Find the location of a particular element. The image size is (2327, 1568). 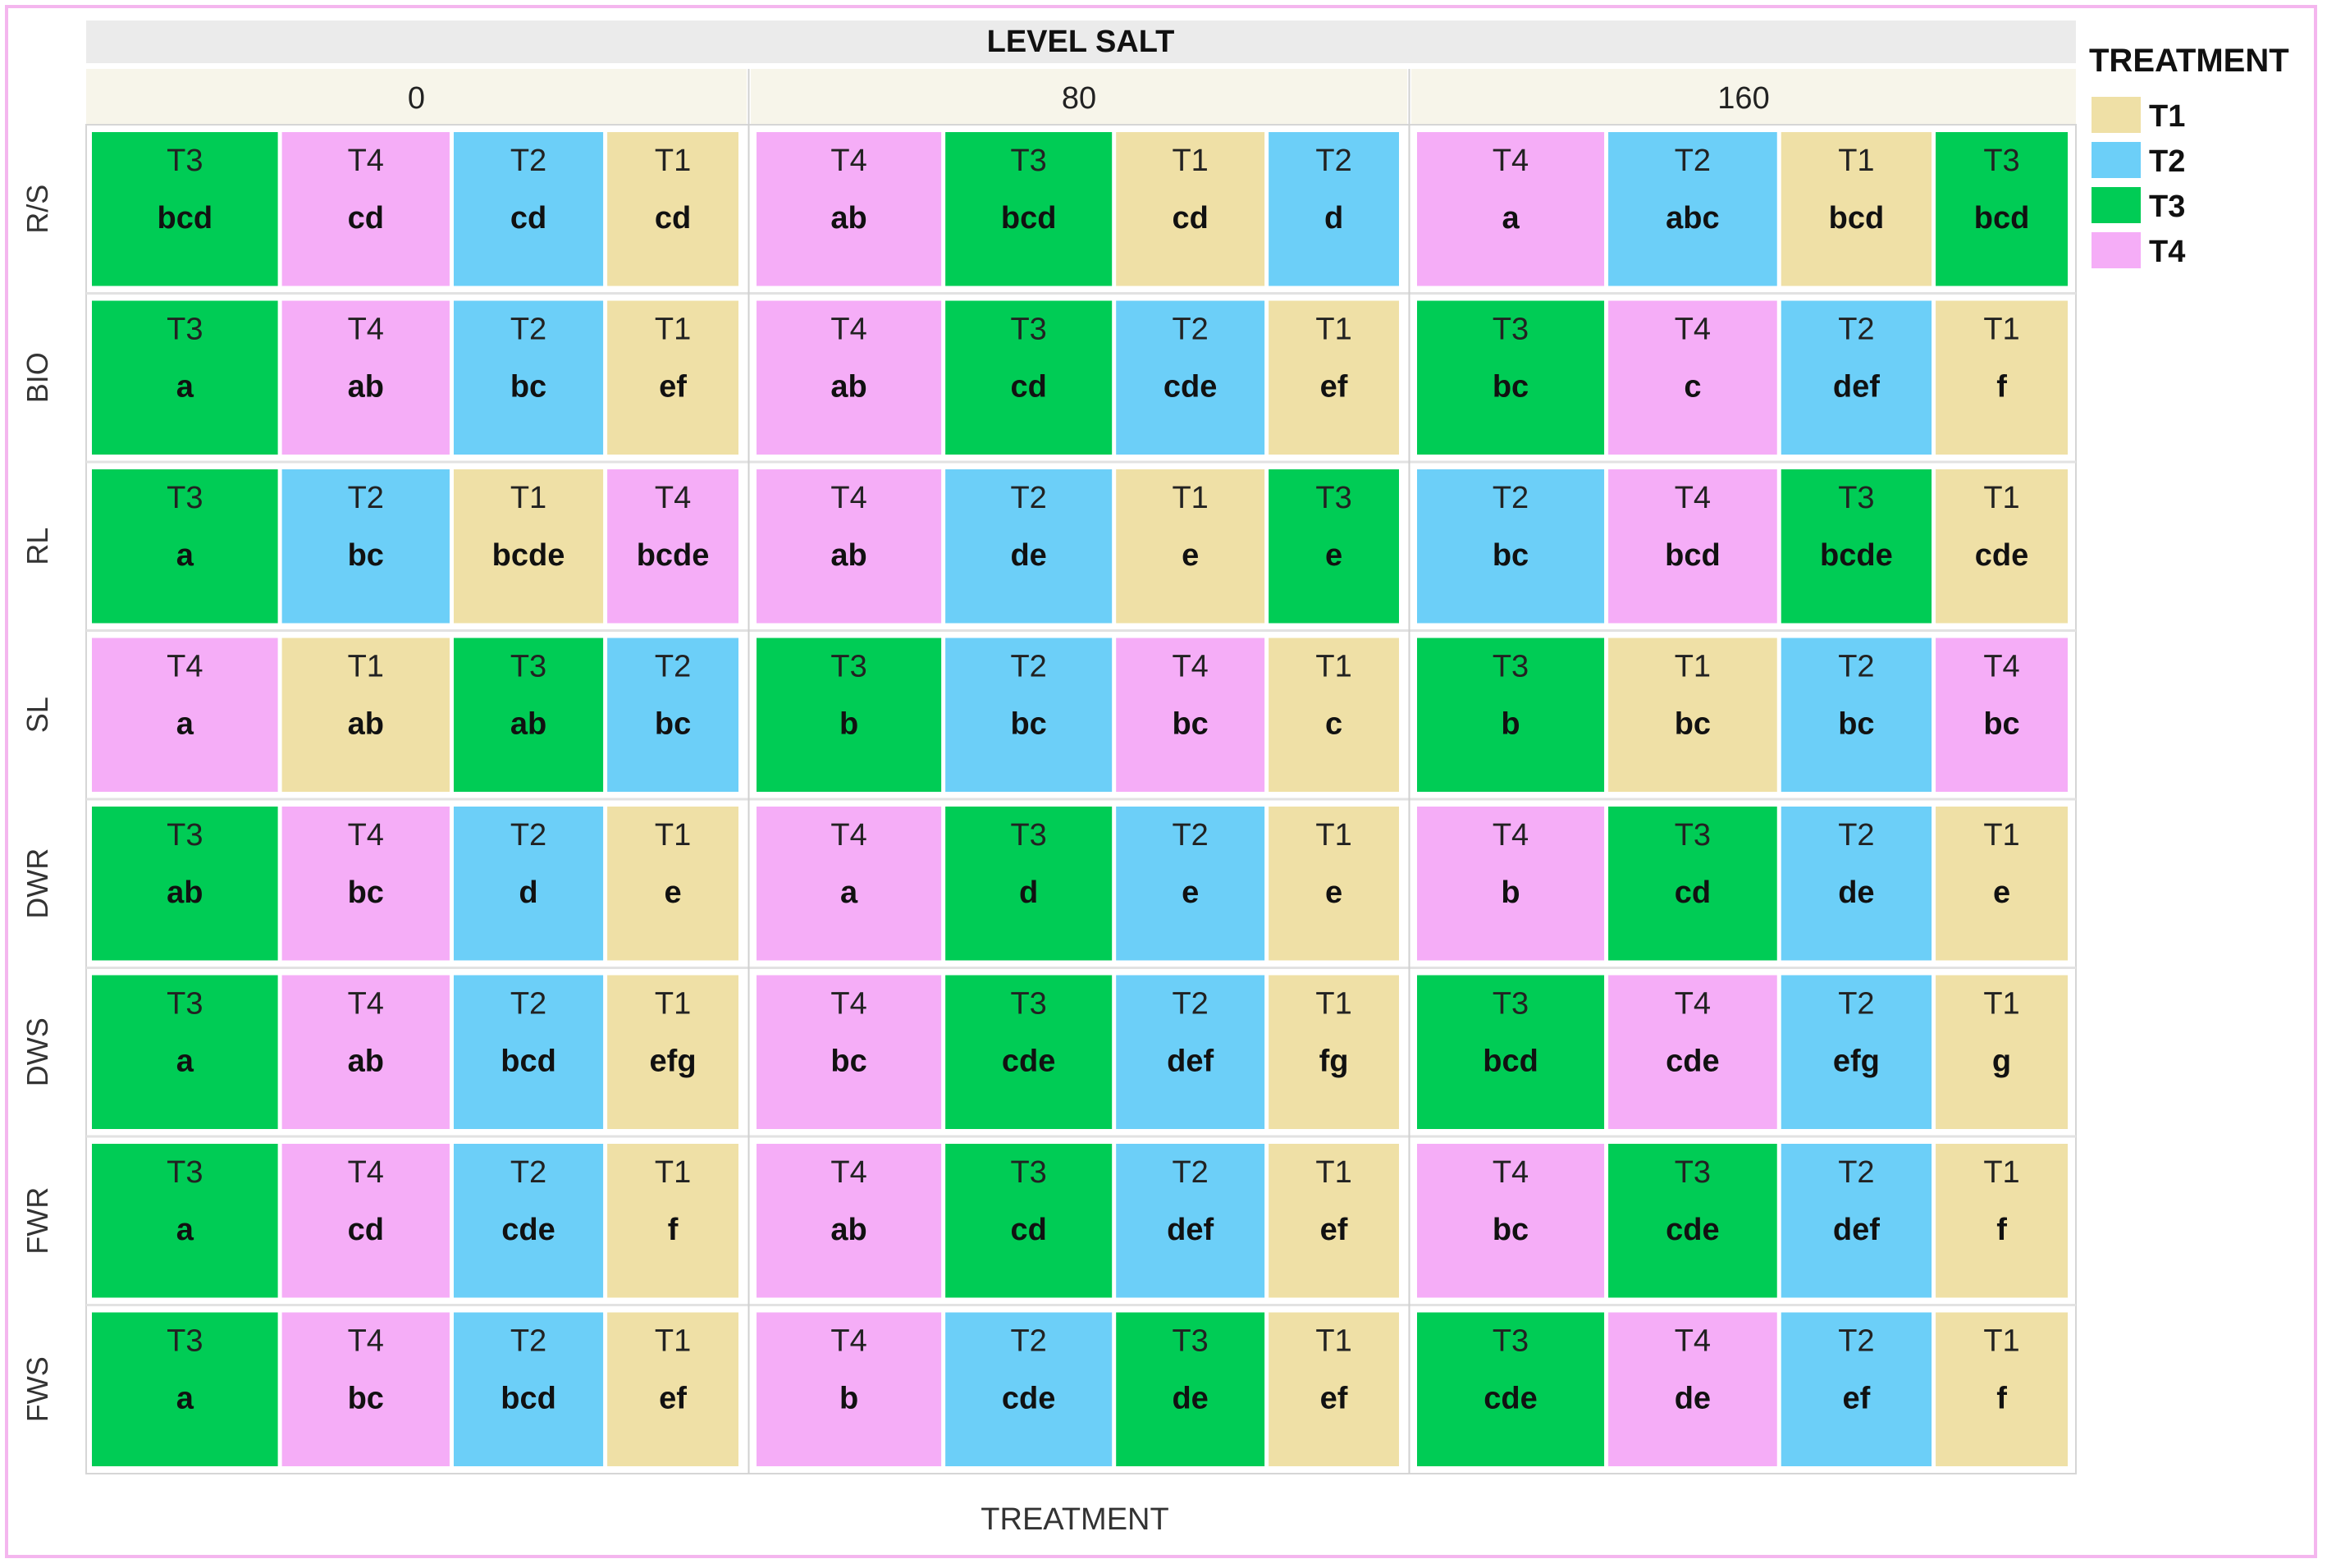

row-label-fwr: FWR is located at coordinates (37, 1221).